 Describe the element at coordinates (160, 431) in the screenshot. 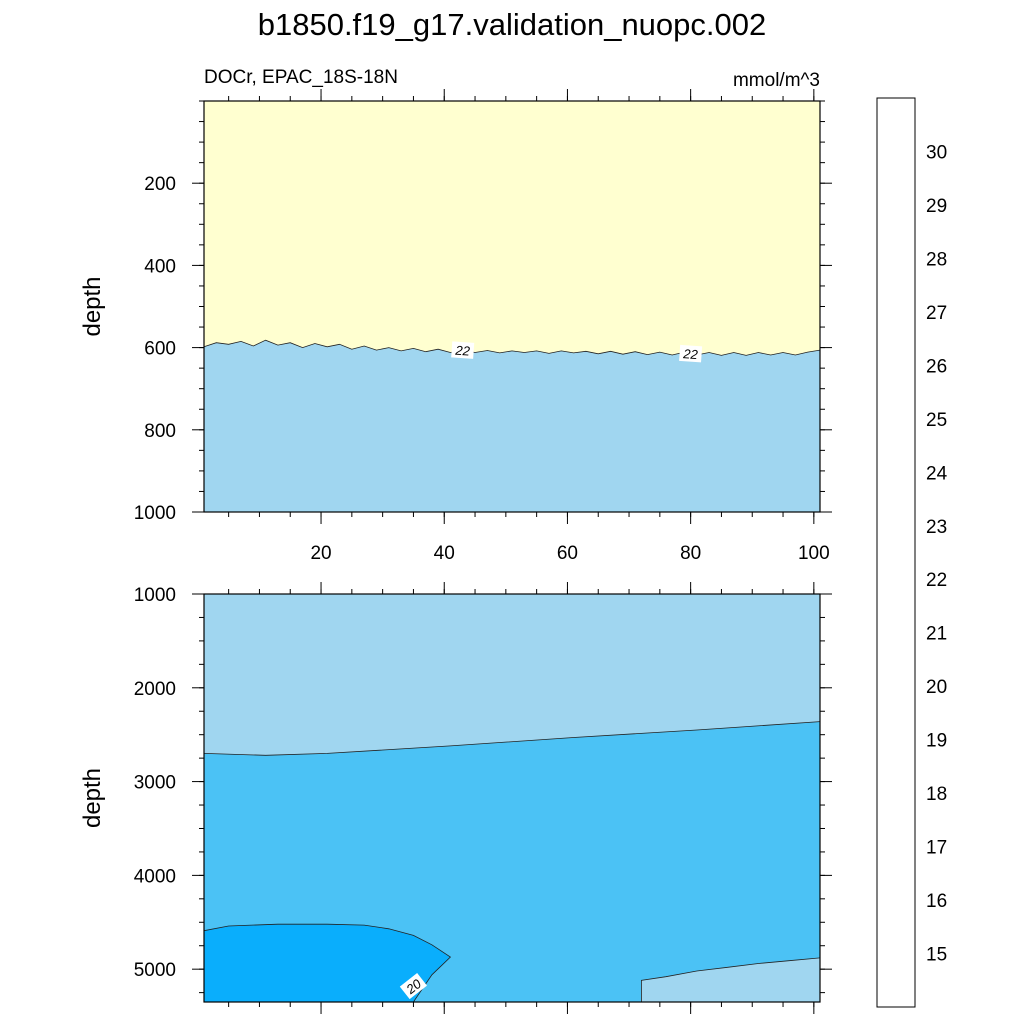

I see `y-tick-label: 800` at that location.